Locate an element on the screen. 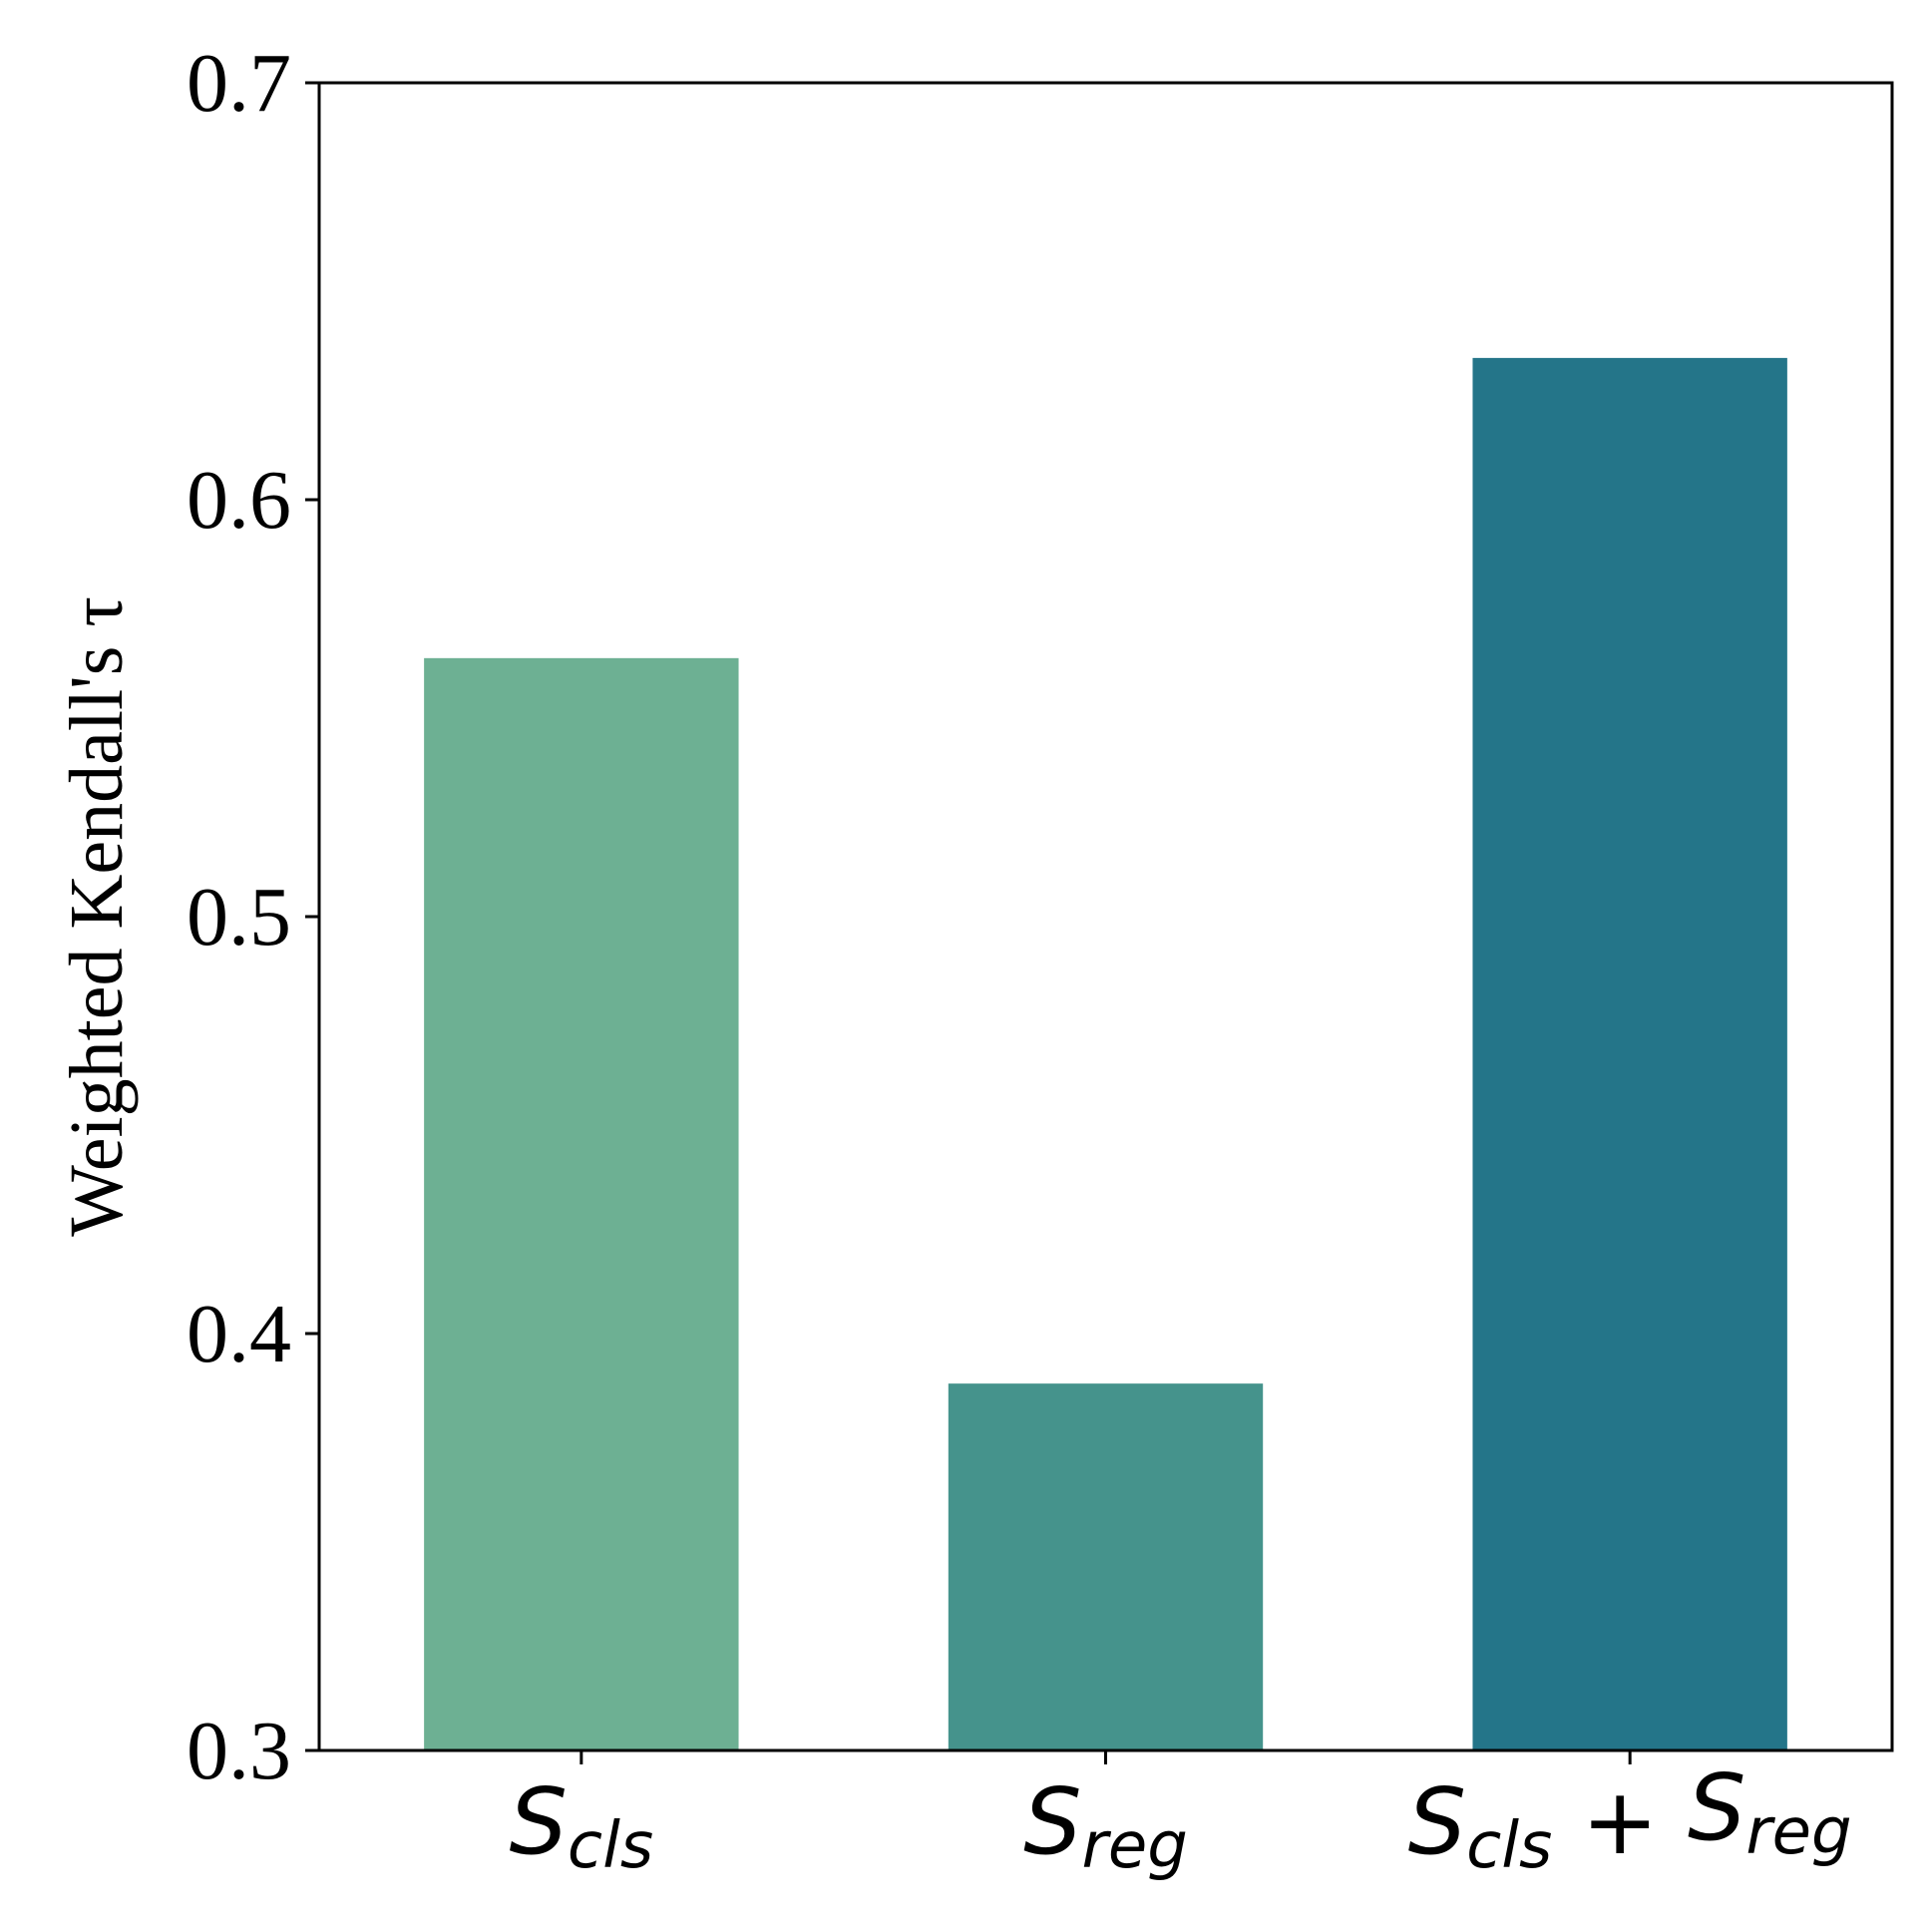 The image size is (1932, 1932). y-axis: 0.3 0.4 0.5 0.6 0.7 is located at coordinates (253, 917).